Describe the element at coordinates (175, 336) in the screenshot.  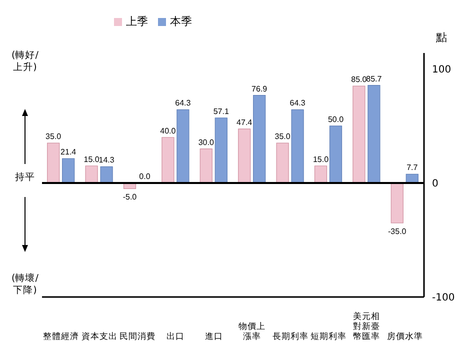
I see `x-tick-label: 出口` at that location.